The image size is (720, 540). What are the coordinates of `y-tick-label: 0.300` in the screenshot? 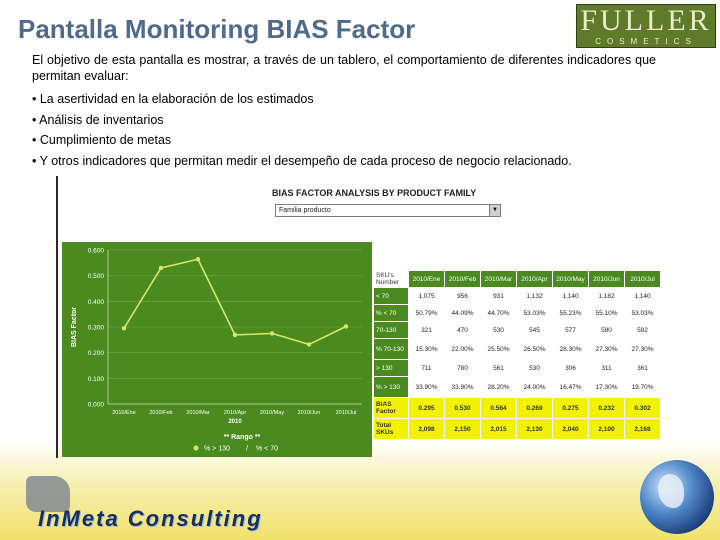 It's located at (96, 328).